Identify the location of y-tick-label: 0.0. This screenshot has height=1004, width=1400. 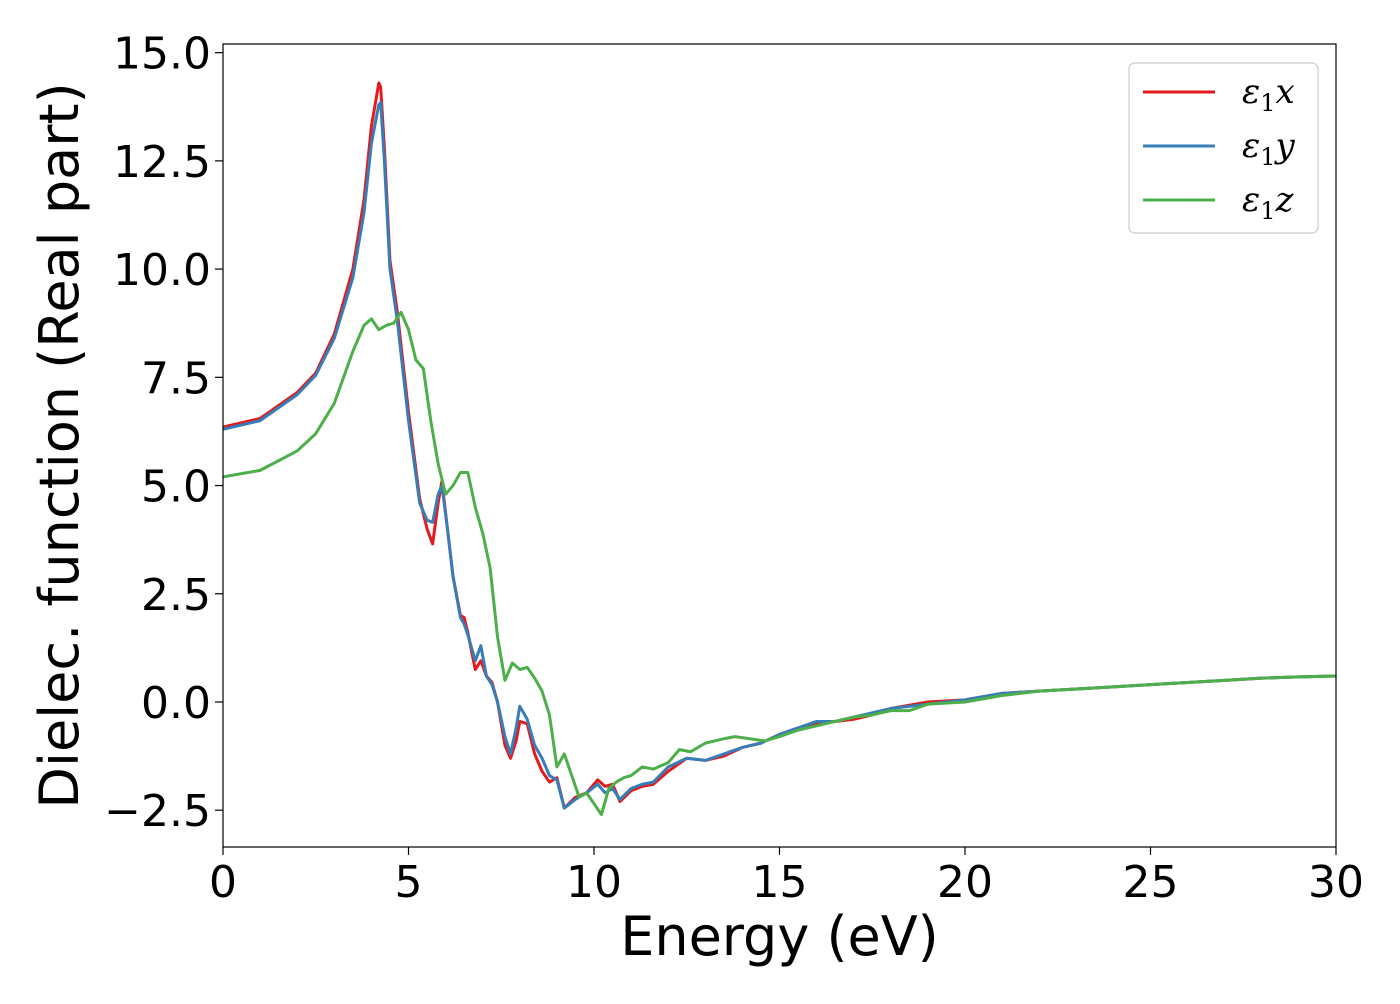
(176, 703).